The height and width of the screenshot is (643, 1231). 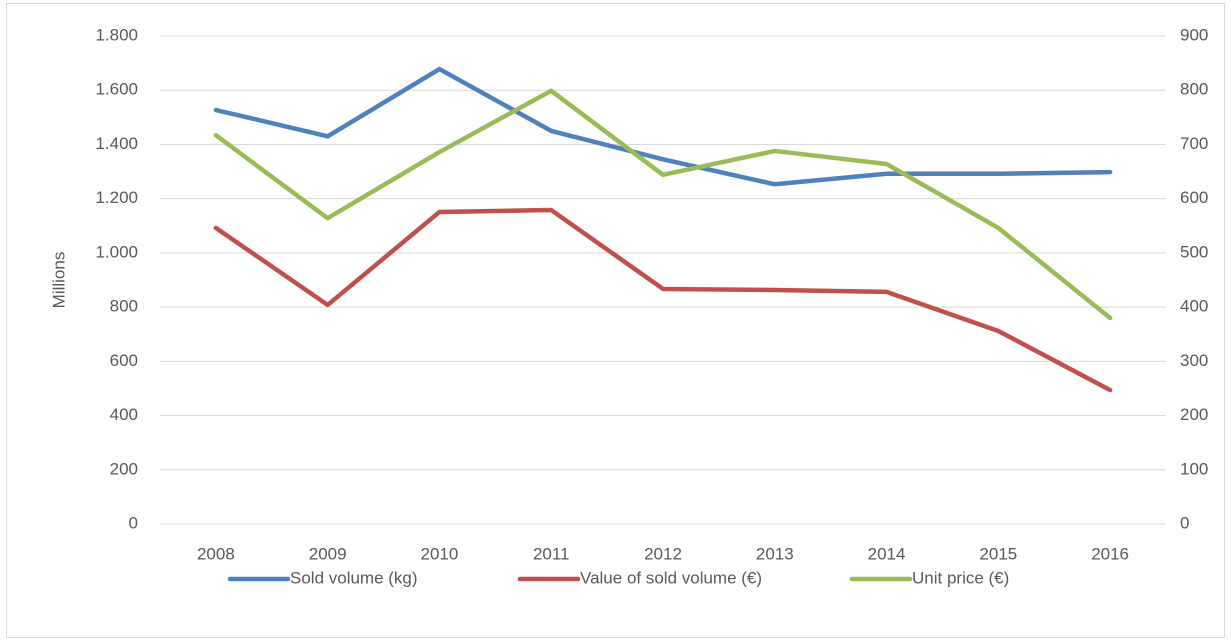 What do you see at coordinates (551, 553) in the screenshot?
I see `x-tick-label: 2011` at bounding box center [551, 553].